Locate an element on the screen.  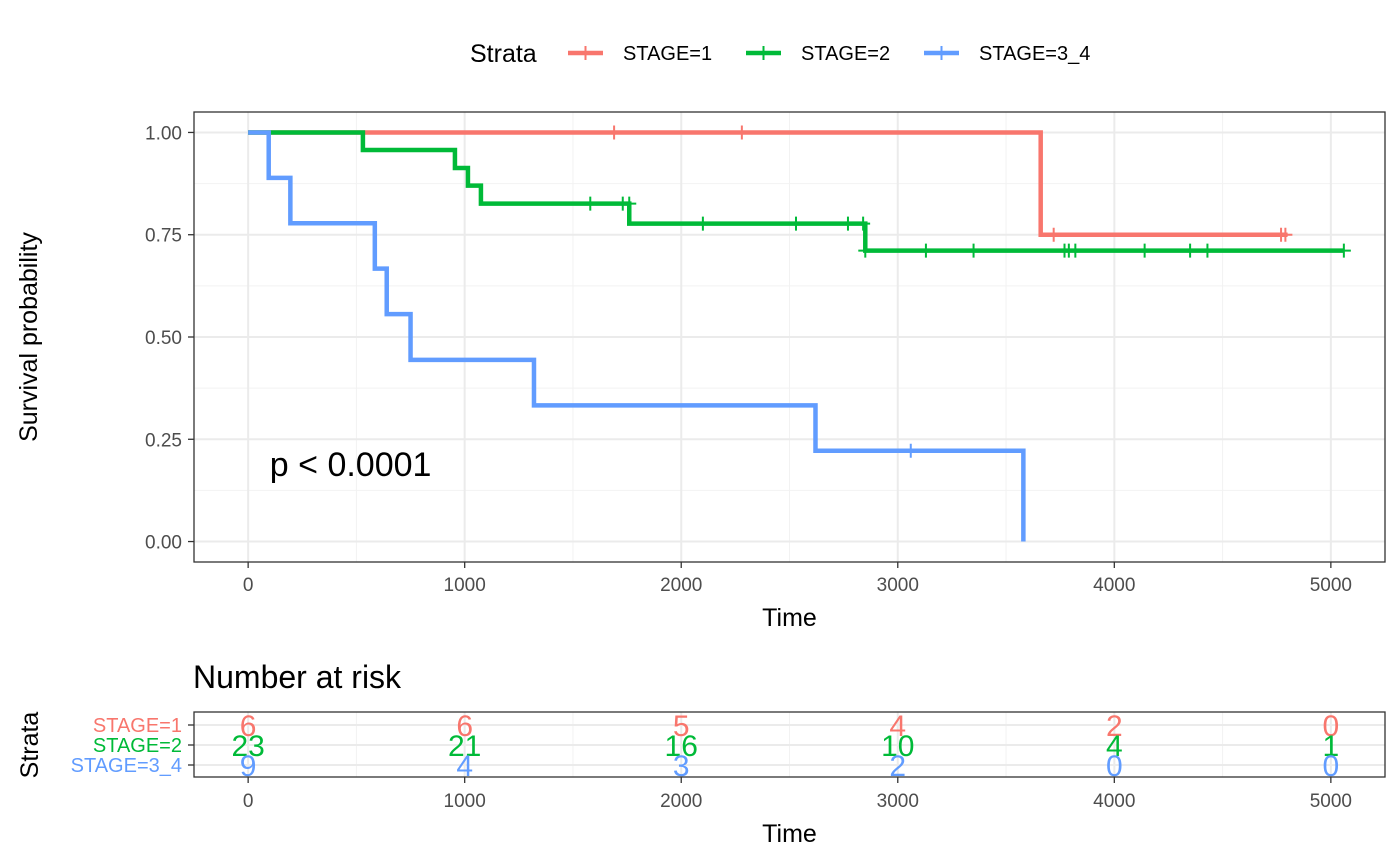
x-tick-label: 4000 is located at coordinates (1114, 585).